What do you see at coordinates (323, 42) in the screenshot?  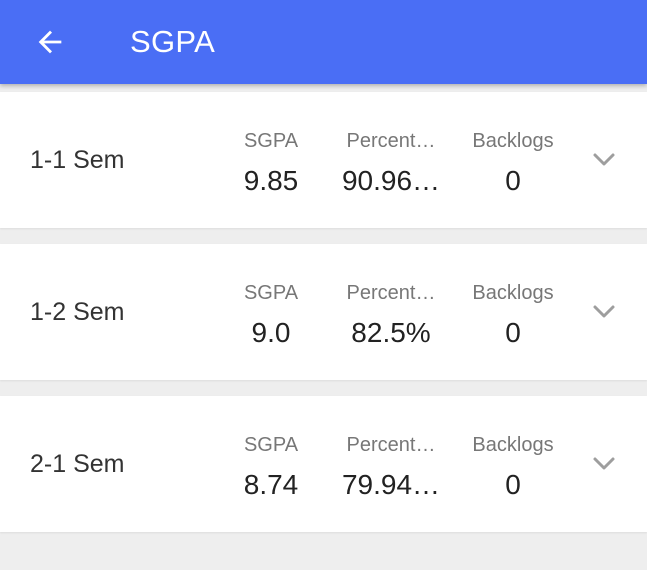 I see `app-bar: SGPA` at bounding box center [323, 42].